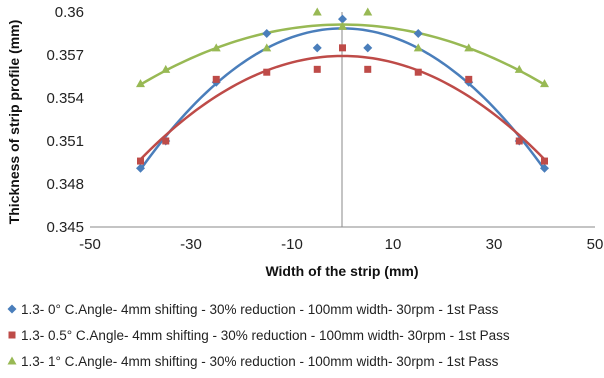  I want to click on x-tick-label: 10, so click(393, 244).